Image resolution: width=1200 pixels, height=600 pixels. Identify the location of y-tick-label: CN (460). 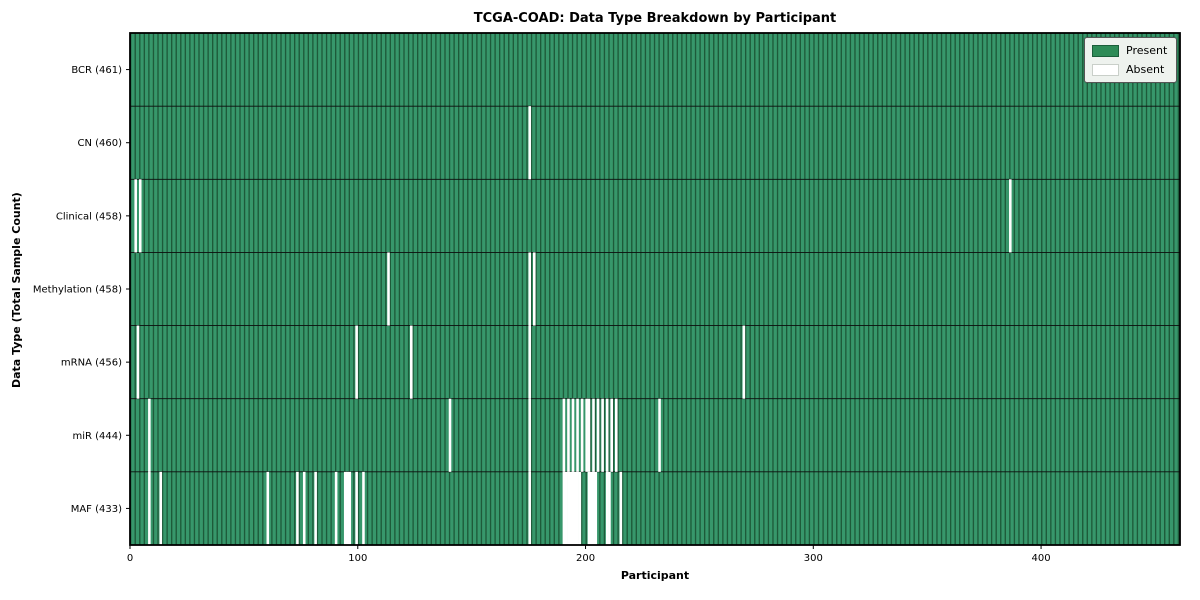
(99, 143).